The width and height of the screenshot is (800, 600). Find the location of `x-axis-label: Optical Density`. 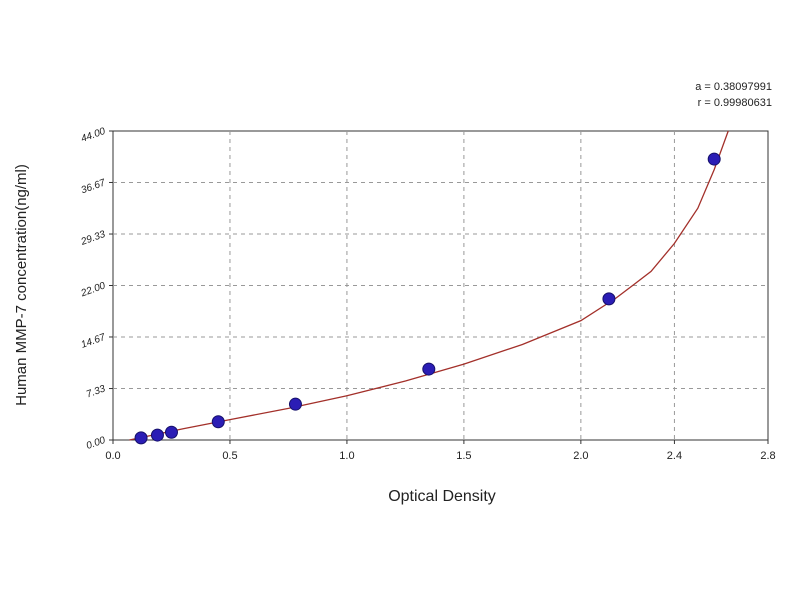

x-axis-label: Optical Density is located at coordinates (442, 496).